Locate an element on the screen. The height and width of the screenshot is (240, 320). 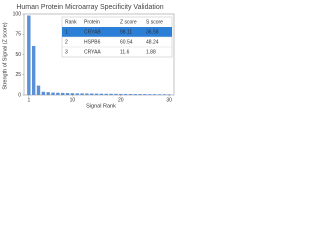
y-tick-label: 50 is located at coordinates (18, 55).